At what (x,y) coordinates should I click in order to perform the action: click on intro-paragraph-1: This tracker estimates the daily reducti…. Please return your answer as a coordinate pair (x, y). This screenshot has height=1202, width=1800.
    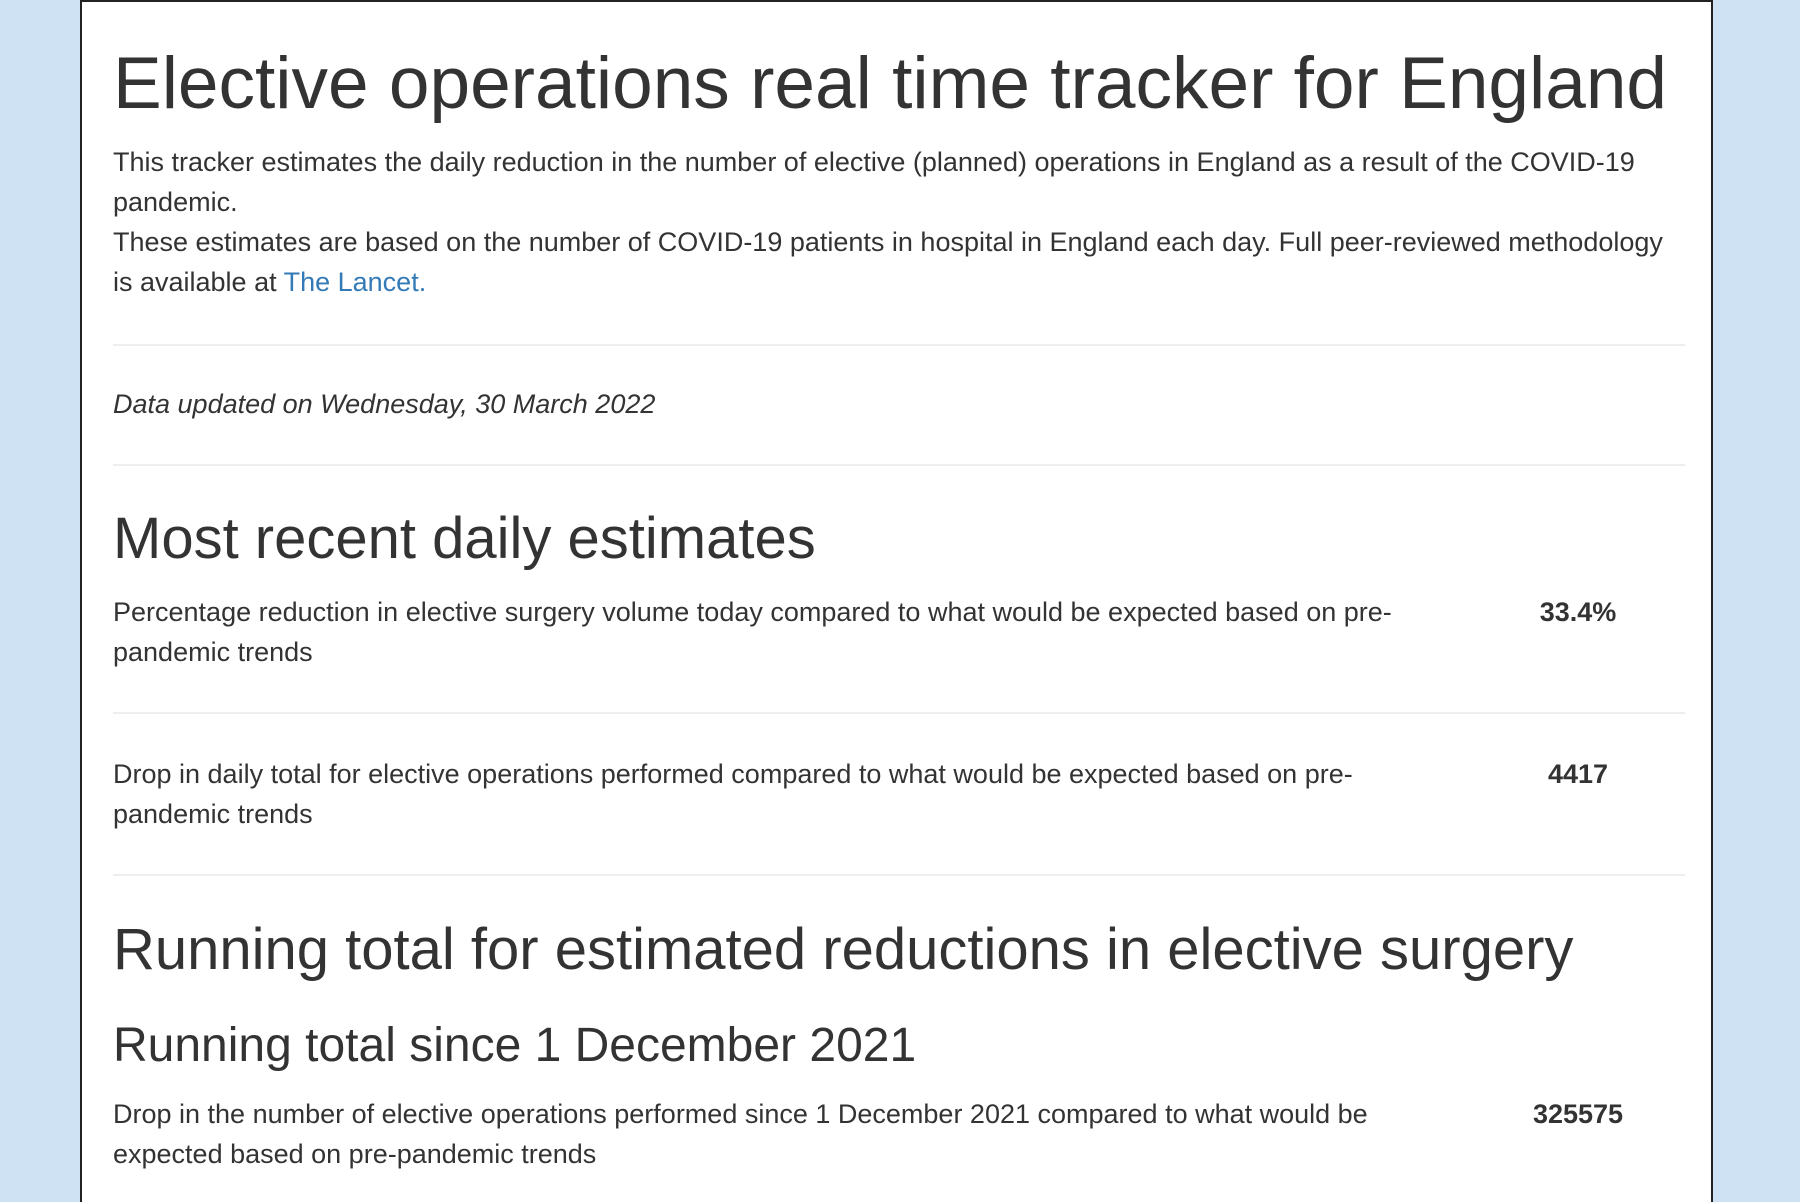
    Looking at the image, I should click on (874, 182).